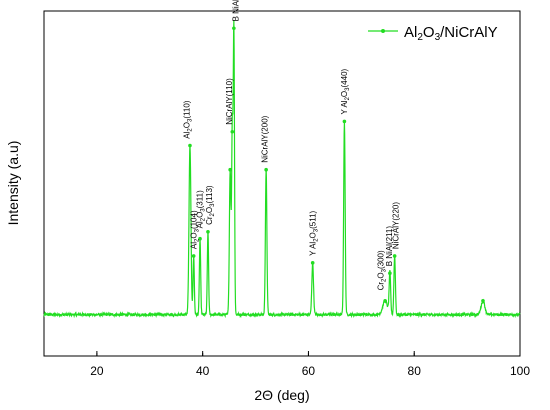 Image resolution: width=550 pixels, height=410 pixels. What do you see at coordinates (210, 205) in the screenshot?
I see `peak-label: Cr2O3(113)` at bounding box center [210, 205].